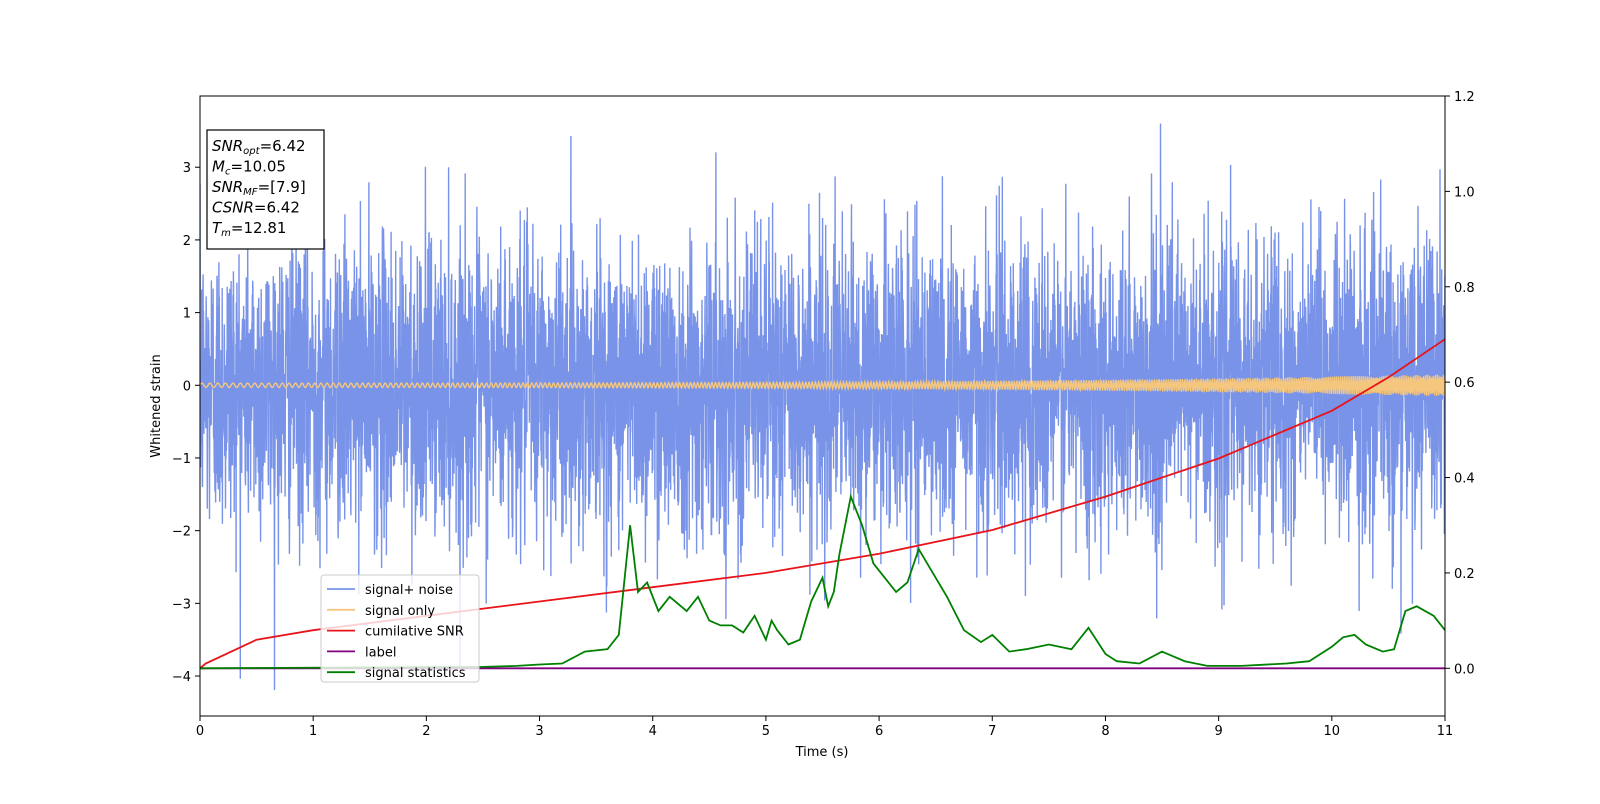 This screenshot has height=804, width=1600. I want to click on x-tick-label: 10, so click(1332, 731).